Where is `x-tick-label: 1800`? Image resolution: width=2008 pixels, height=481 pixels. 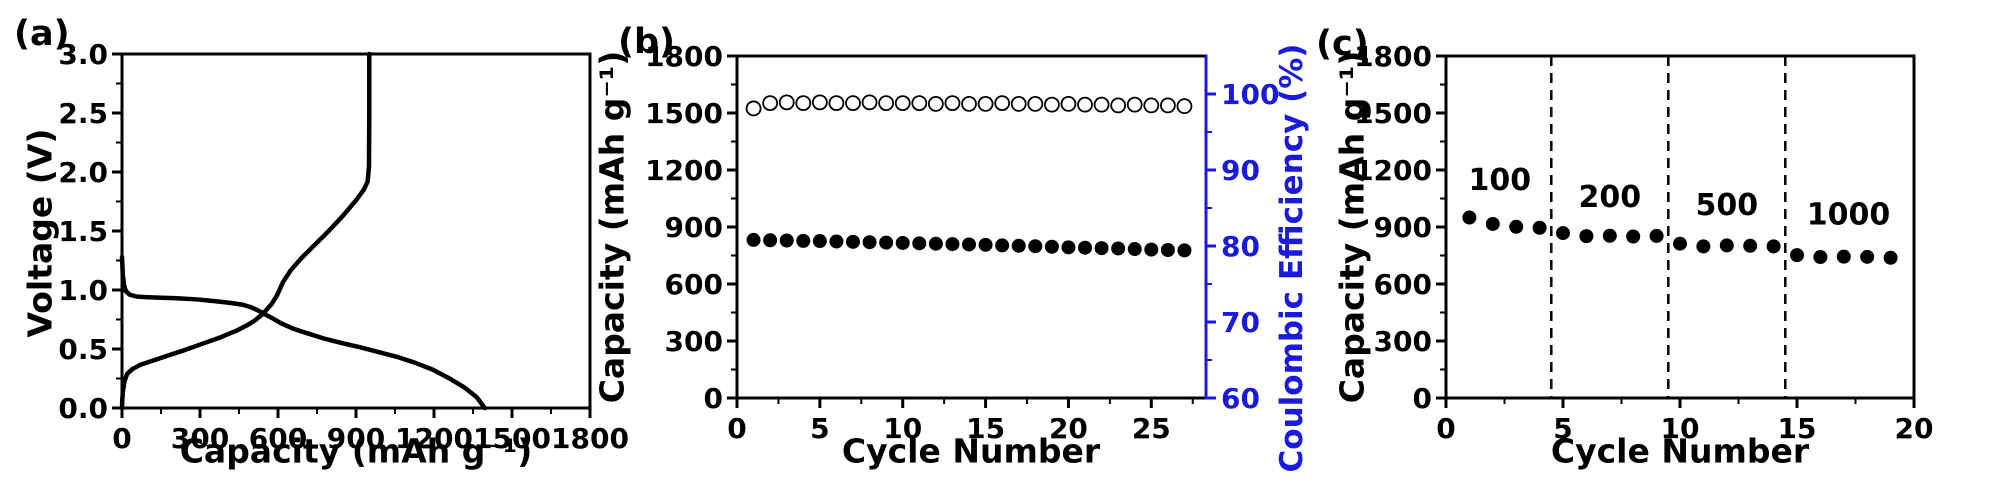
x-tick-label: 1800 is located at coordinates (590, 438).